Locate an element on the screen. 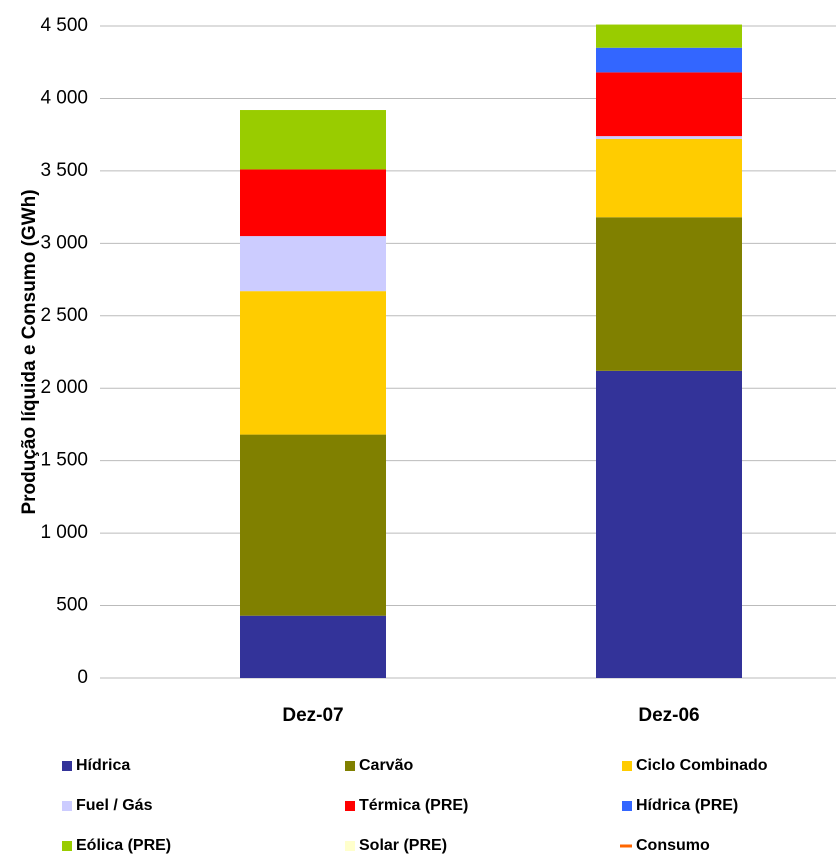 The width and height of the screenshot is (836, 862). x-tick-label: Dez-07 is located at coordinates (312, 715).